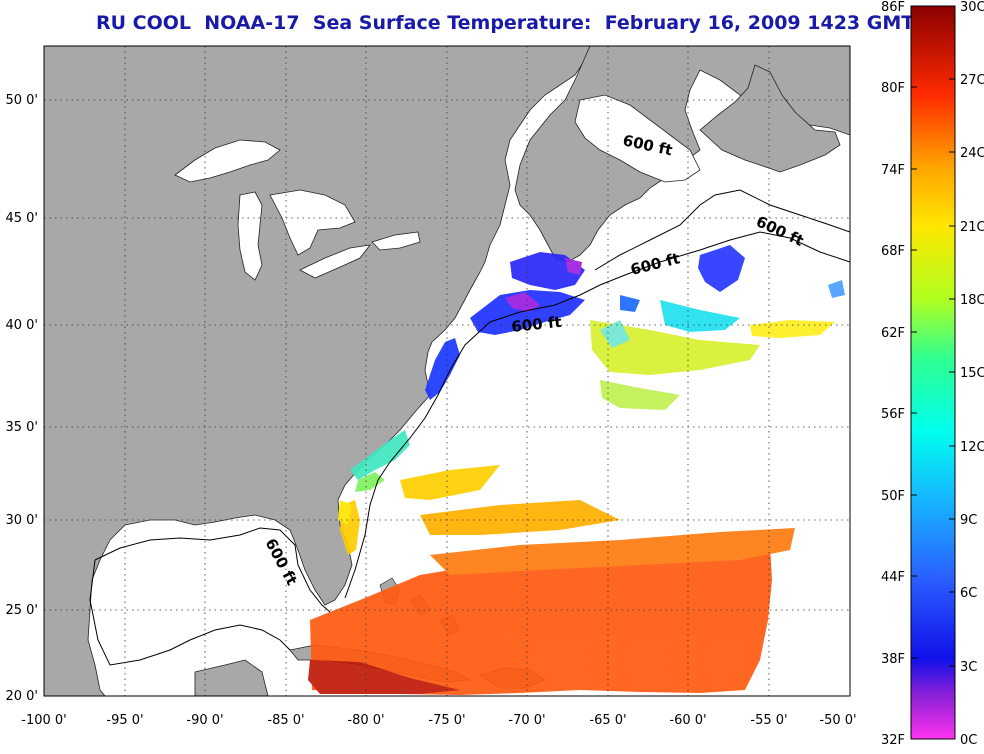 The height and width of the screenshot is (754, 984). Describe the element at coordinates (972, 227) in the screenshot. I see `colorbar-c-label: 21C` at that location.